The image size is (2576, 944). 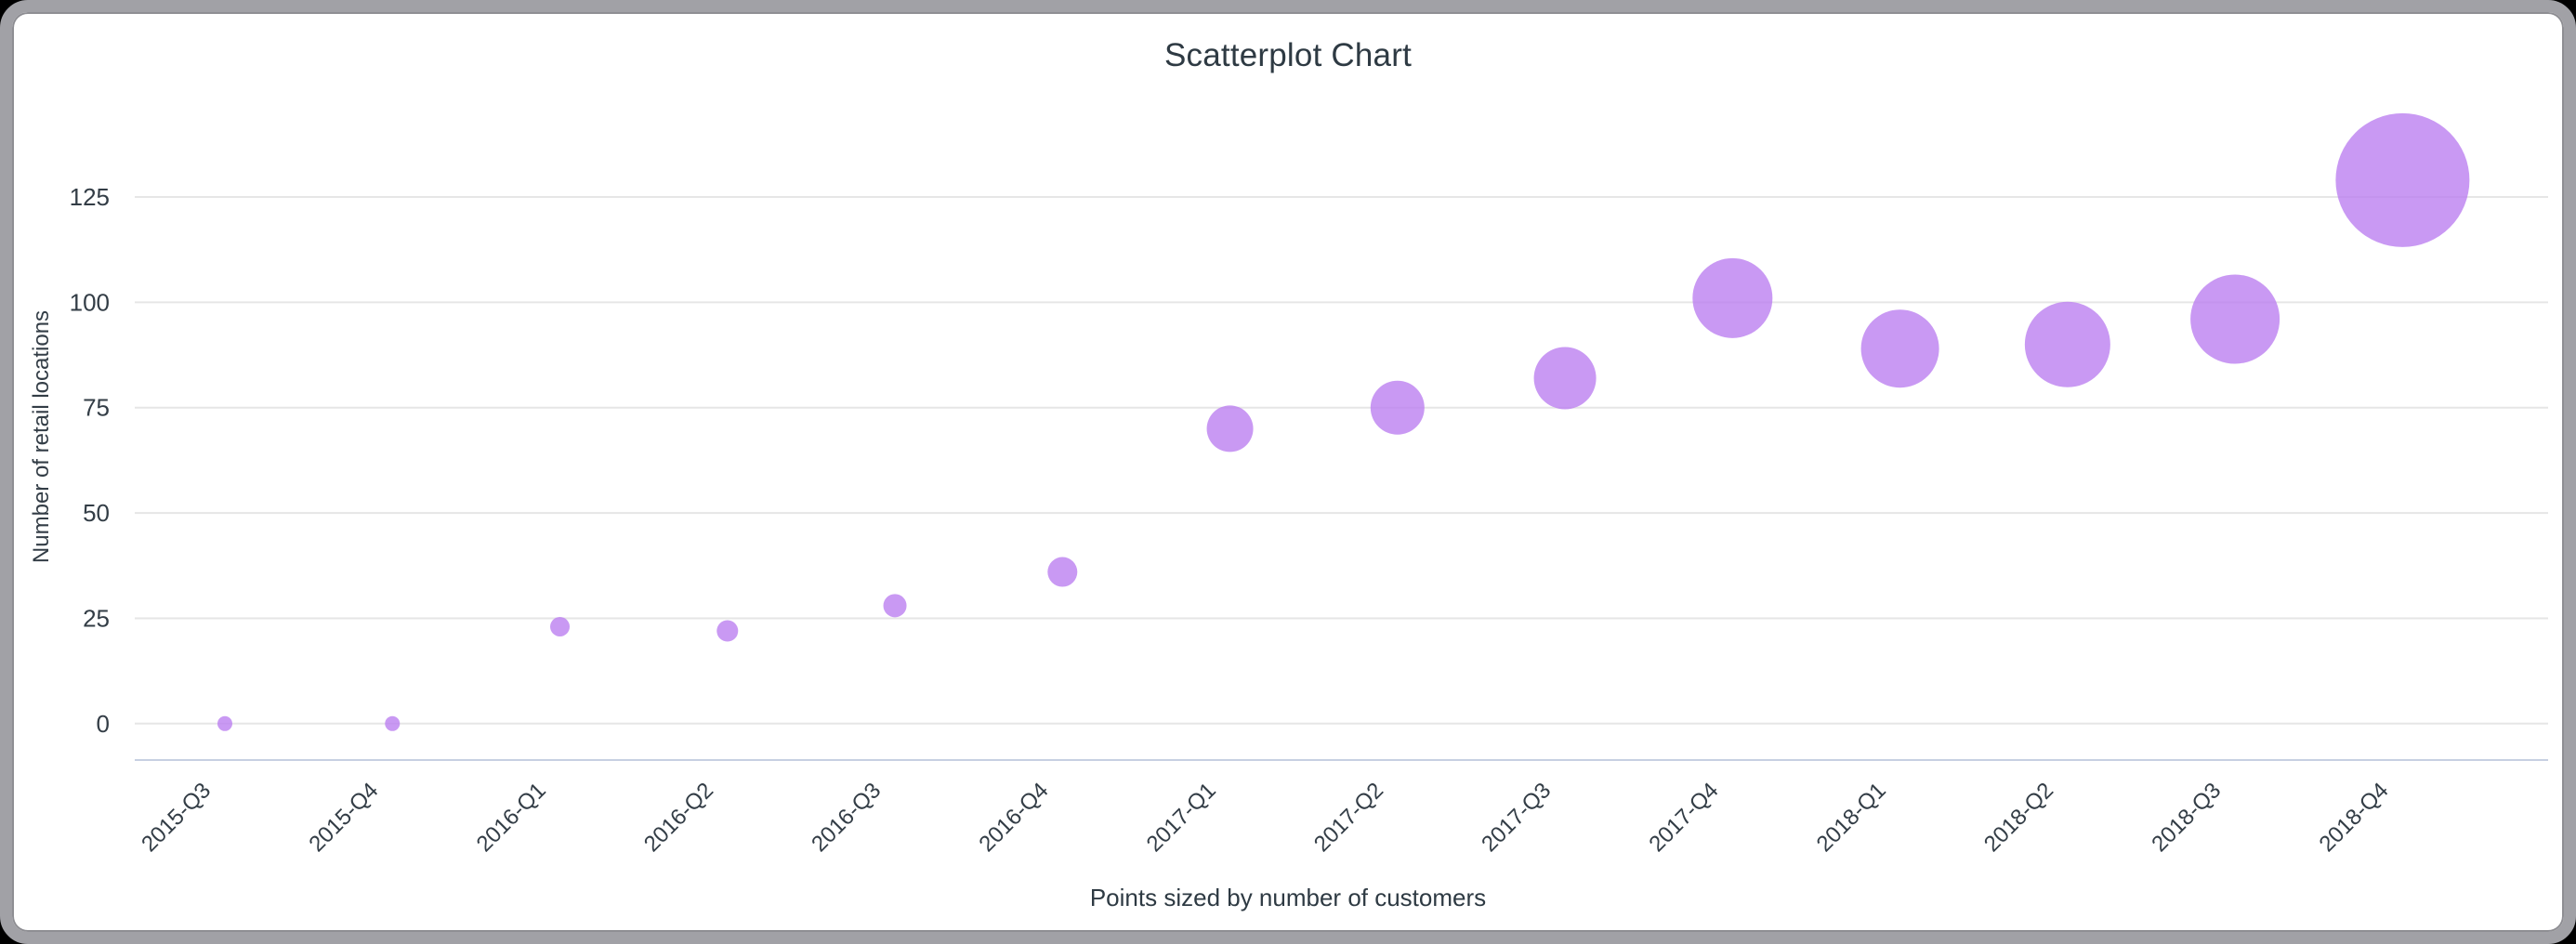 I want to click on x-tick-label: 2015-Q4, so click(x=343, y=817).